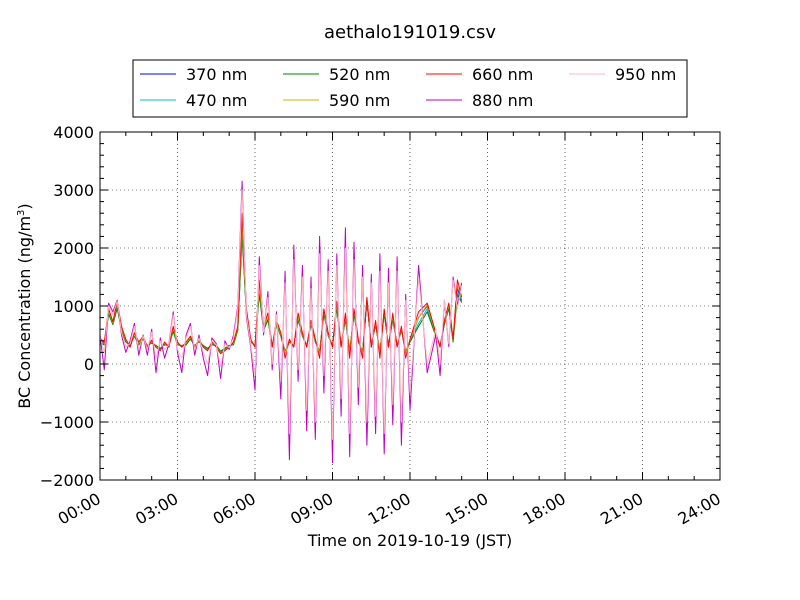 The width and height of the screenshot is (800, 600). I want to click on y-tick-label: 1000, so click(73, 306).